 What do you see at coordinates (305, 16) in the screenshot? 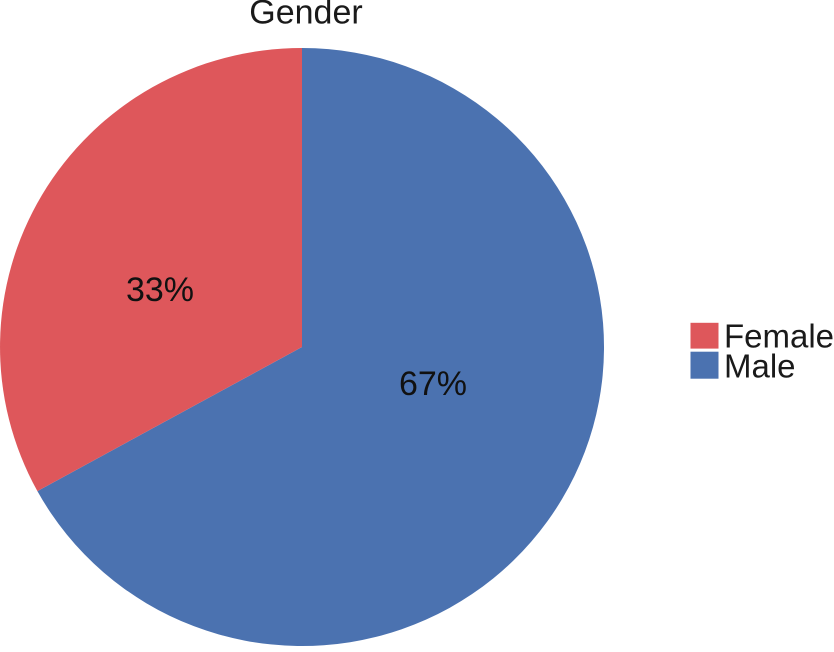
I see `svg-text: Gender` at bounding box center [305, 16].